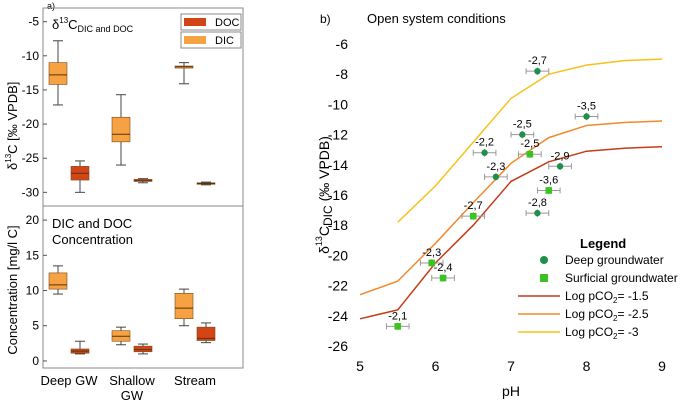  What do you see at coordinates (473, 210) in the screenshot?
I see `surficial-groundwater-point: -2,7` at bounding box center [473, 210].